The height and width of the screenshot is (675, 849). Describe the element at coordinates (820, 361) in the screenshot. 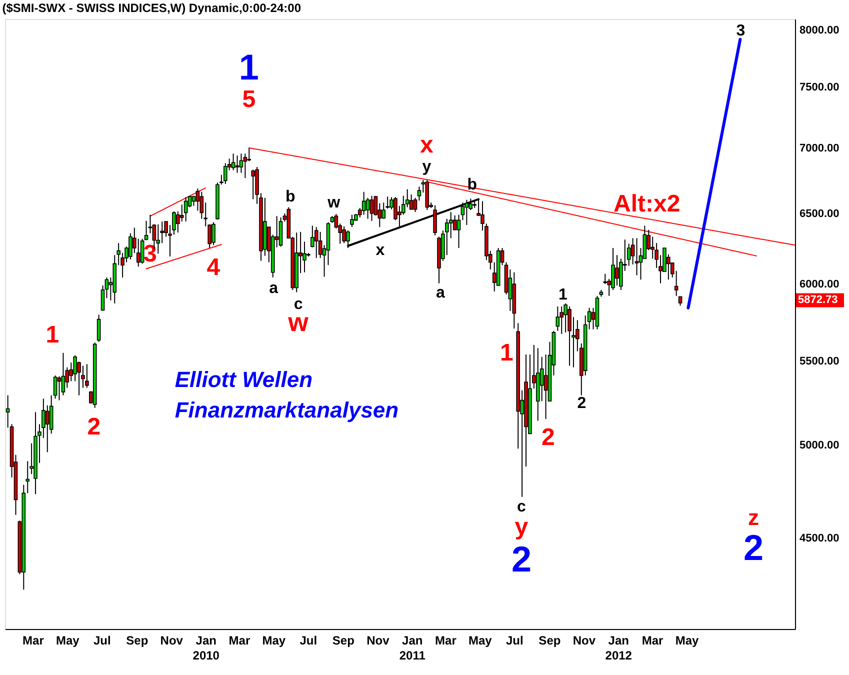

I see `y-tick-label: 5500.00` at that location.